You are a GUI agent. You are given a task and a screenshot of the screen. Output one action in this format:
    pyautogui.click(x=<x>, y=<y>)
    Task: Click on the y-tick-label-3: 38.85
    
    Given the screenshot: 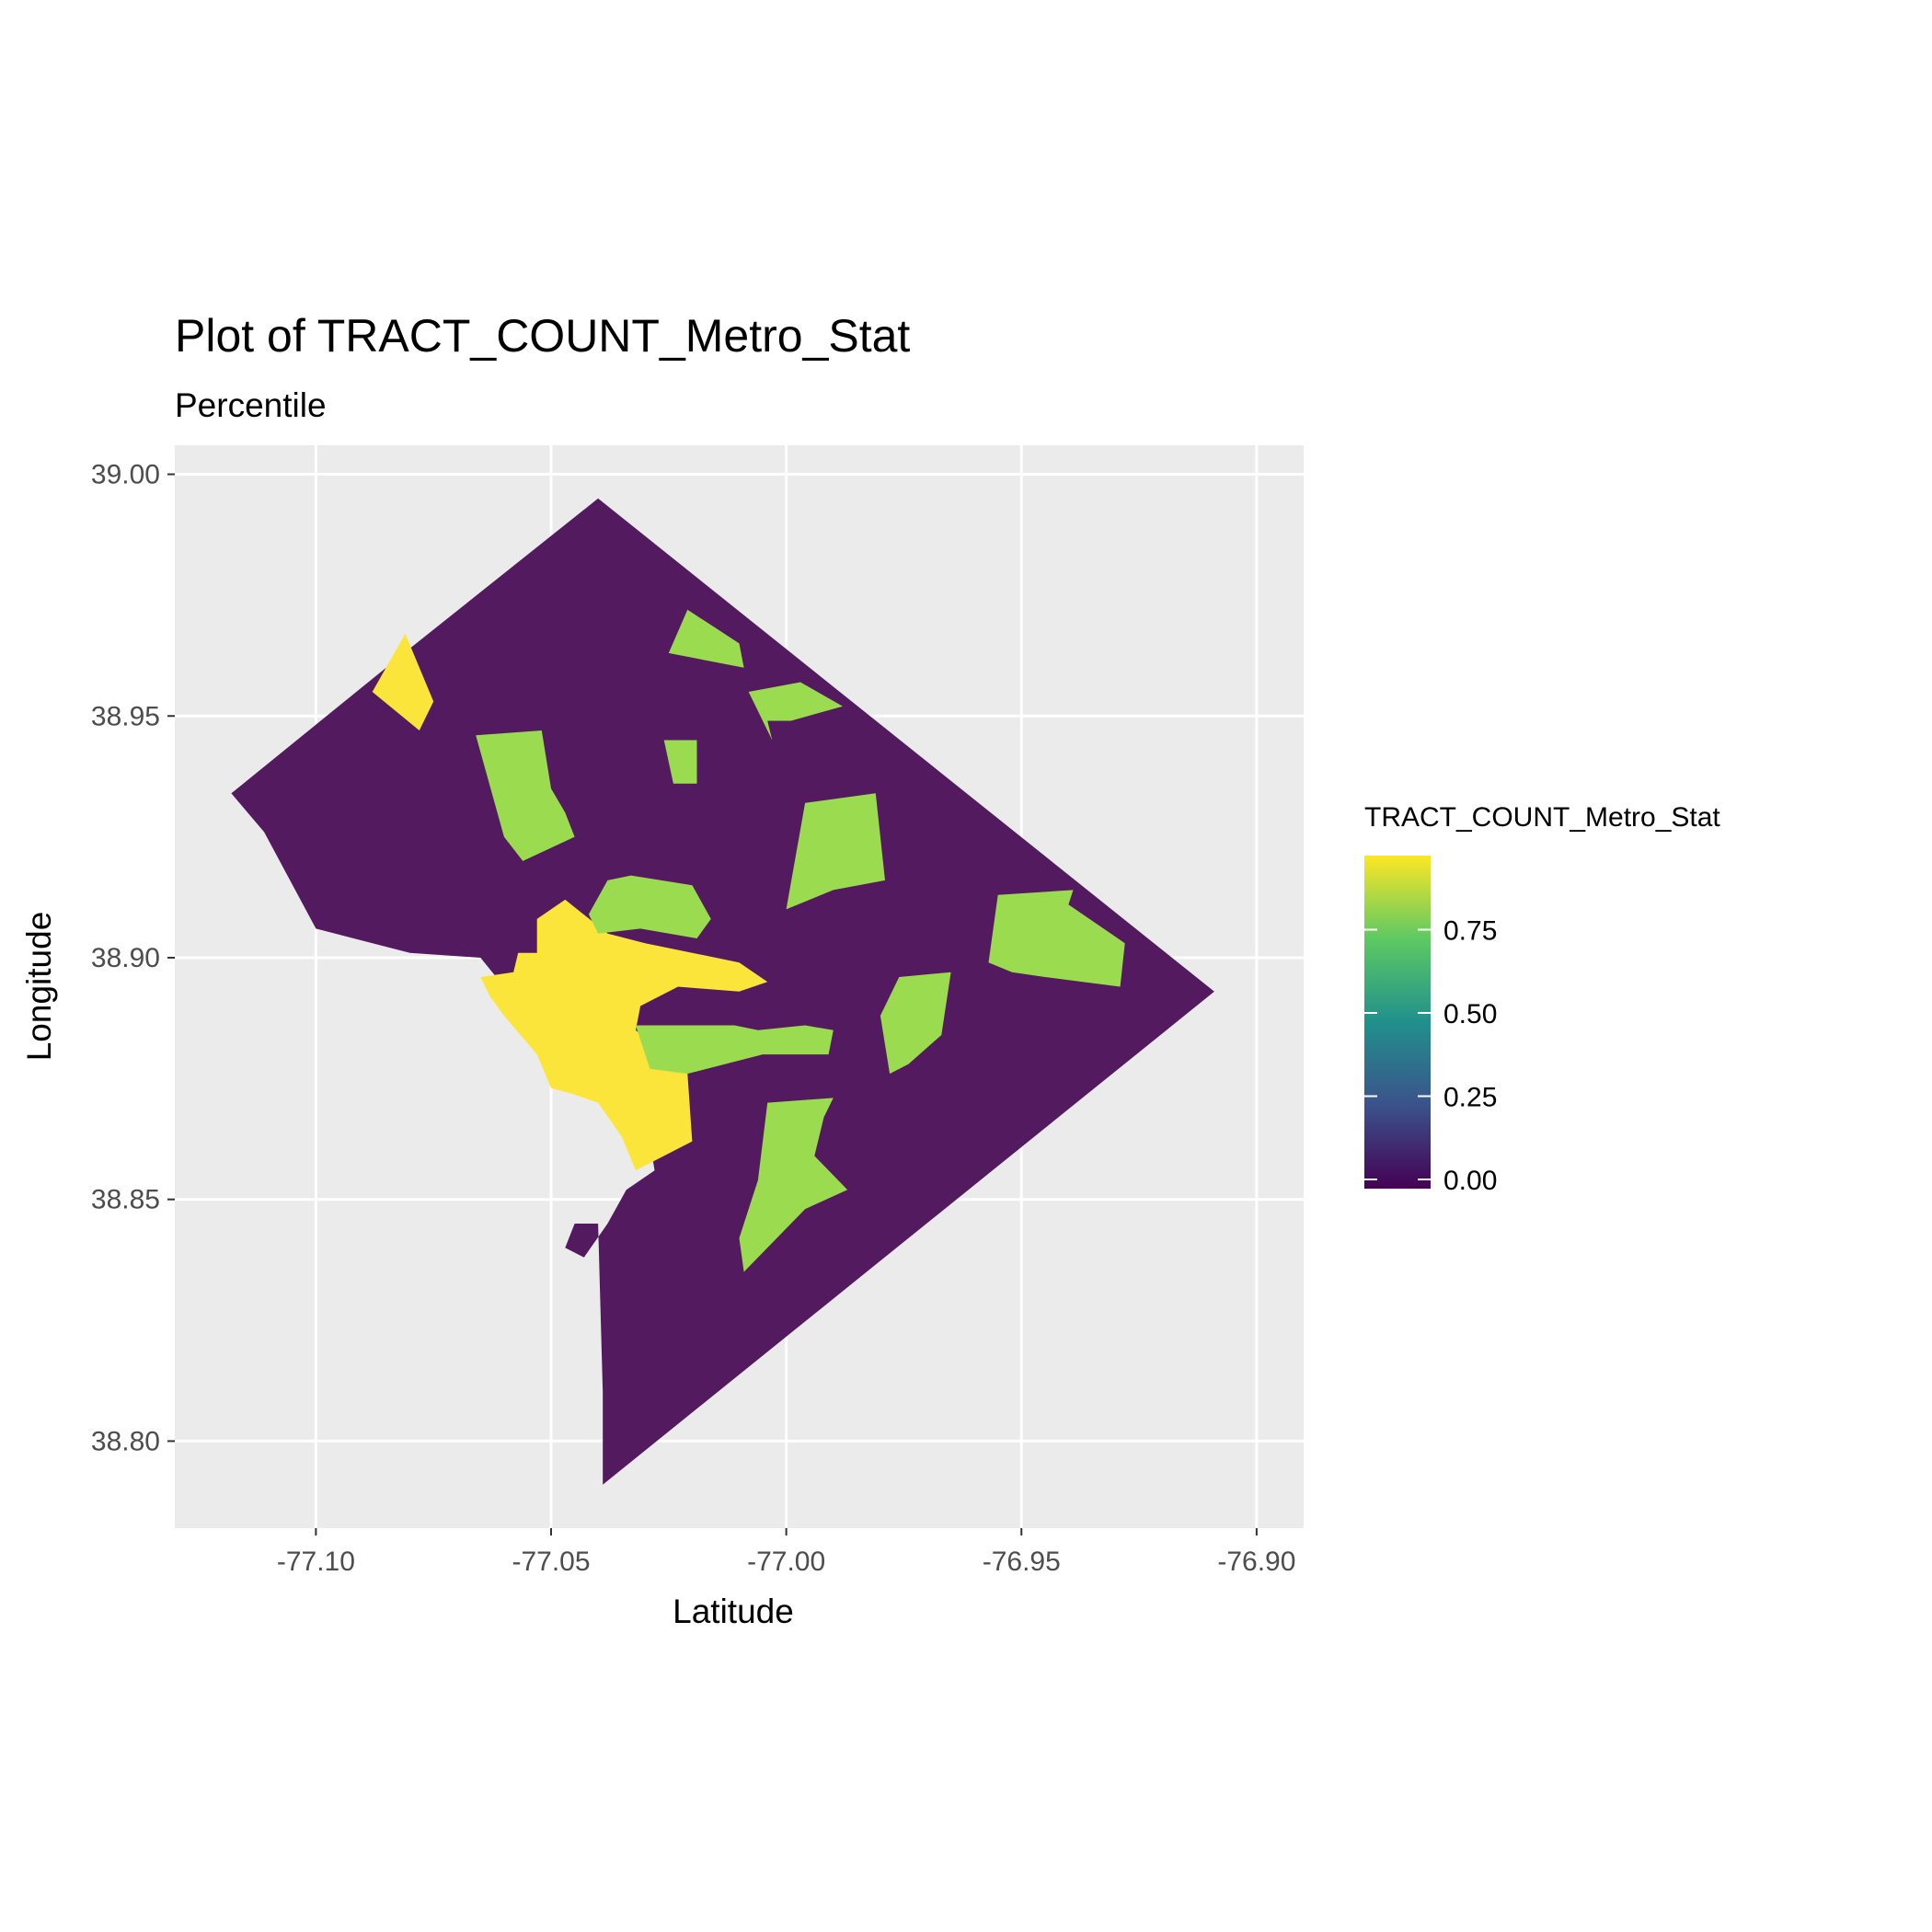 What is the action you would take?
    pyautogui.click(x=126, y=1200)
    